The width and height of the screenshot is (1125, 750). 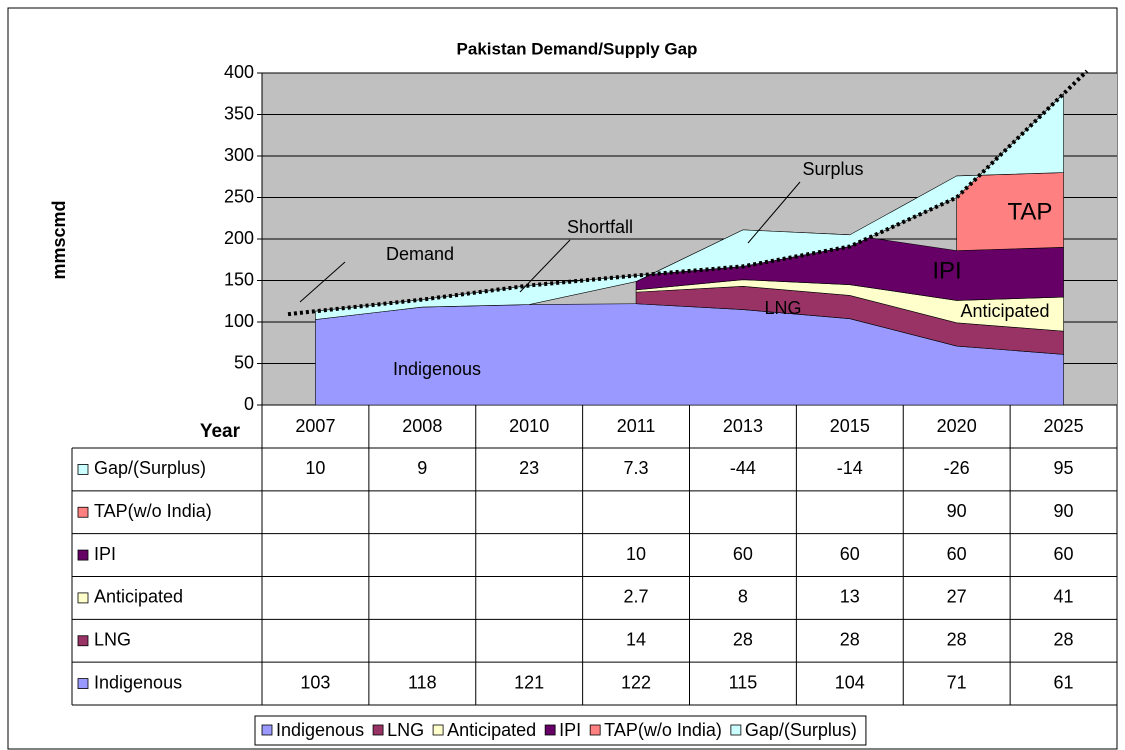 I want to click on table-value: 7.3, so click(x=636, y=468).